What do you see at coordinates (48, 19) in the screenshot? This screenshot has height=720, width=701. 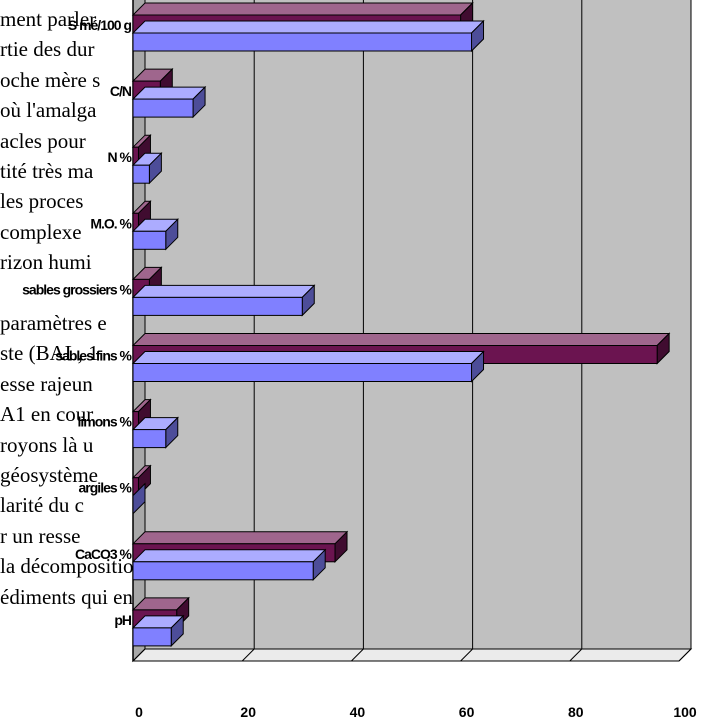 I see `background-text-line: ment parler` at bounding box center [48, 19].